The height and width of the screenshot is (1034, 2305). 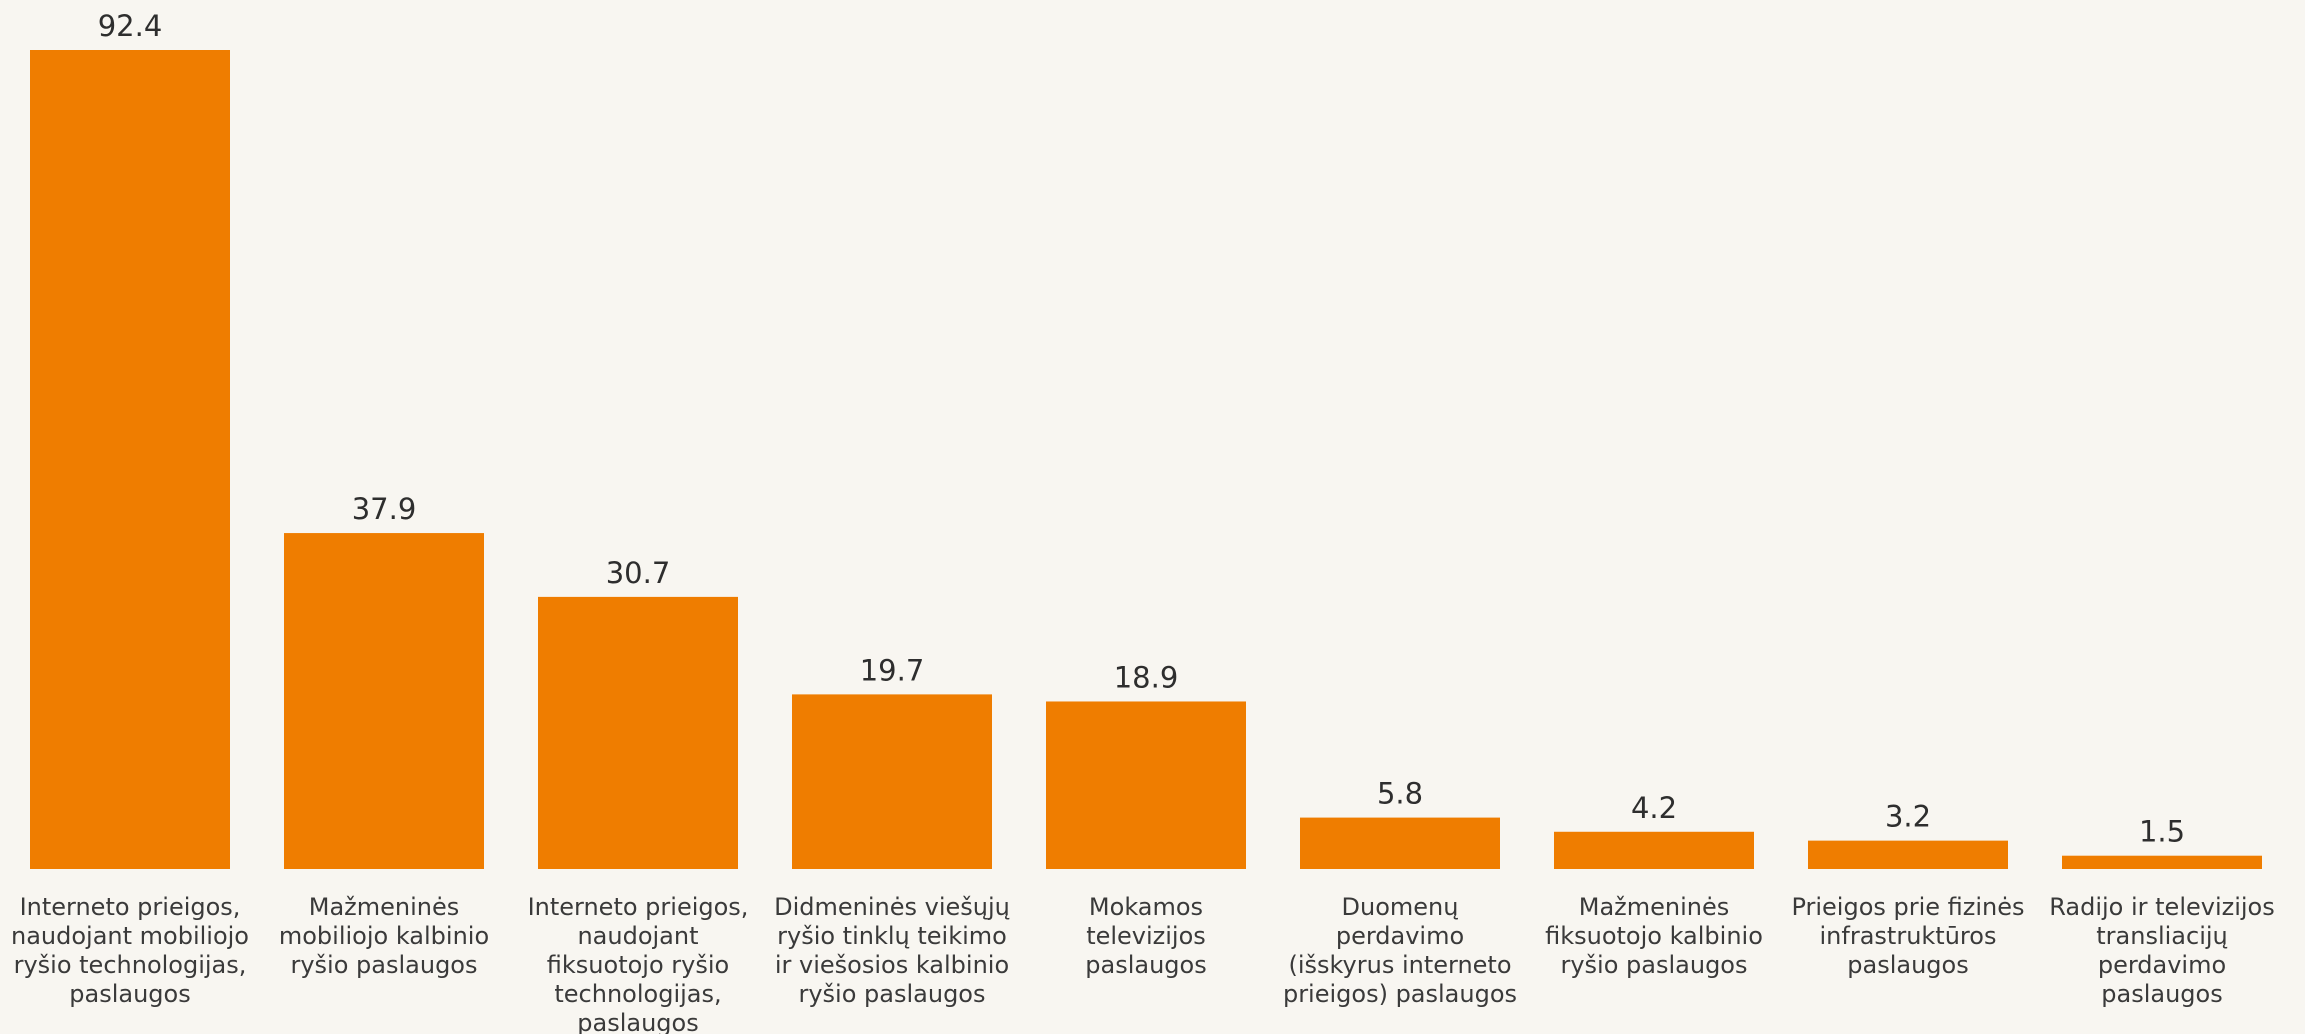 What do you see at coordinates (1908, 817) in the screenshot?
I see `value-label-8: 3.2` at bounding box center [1908, 817].